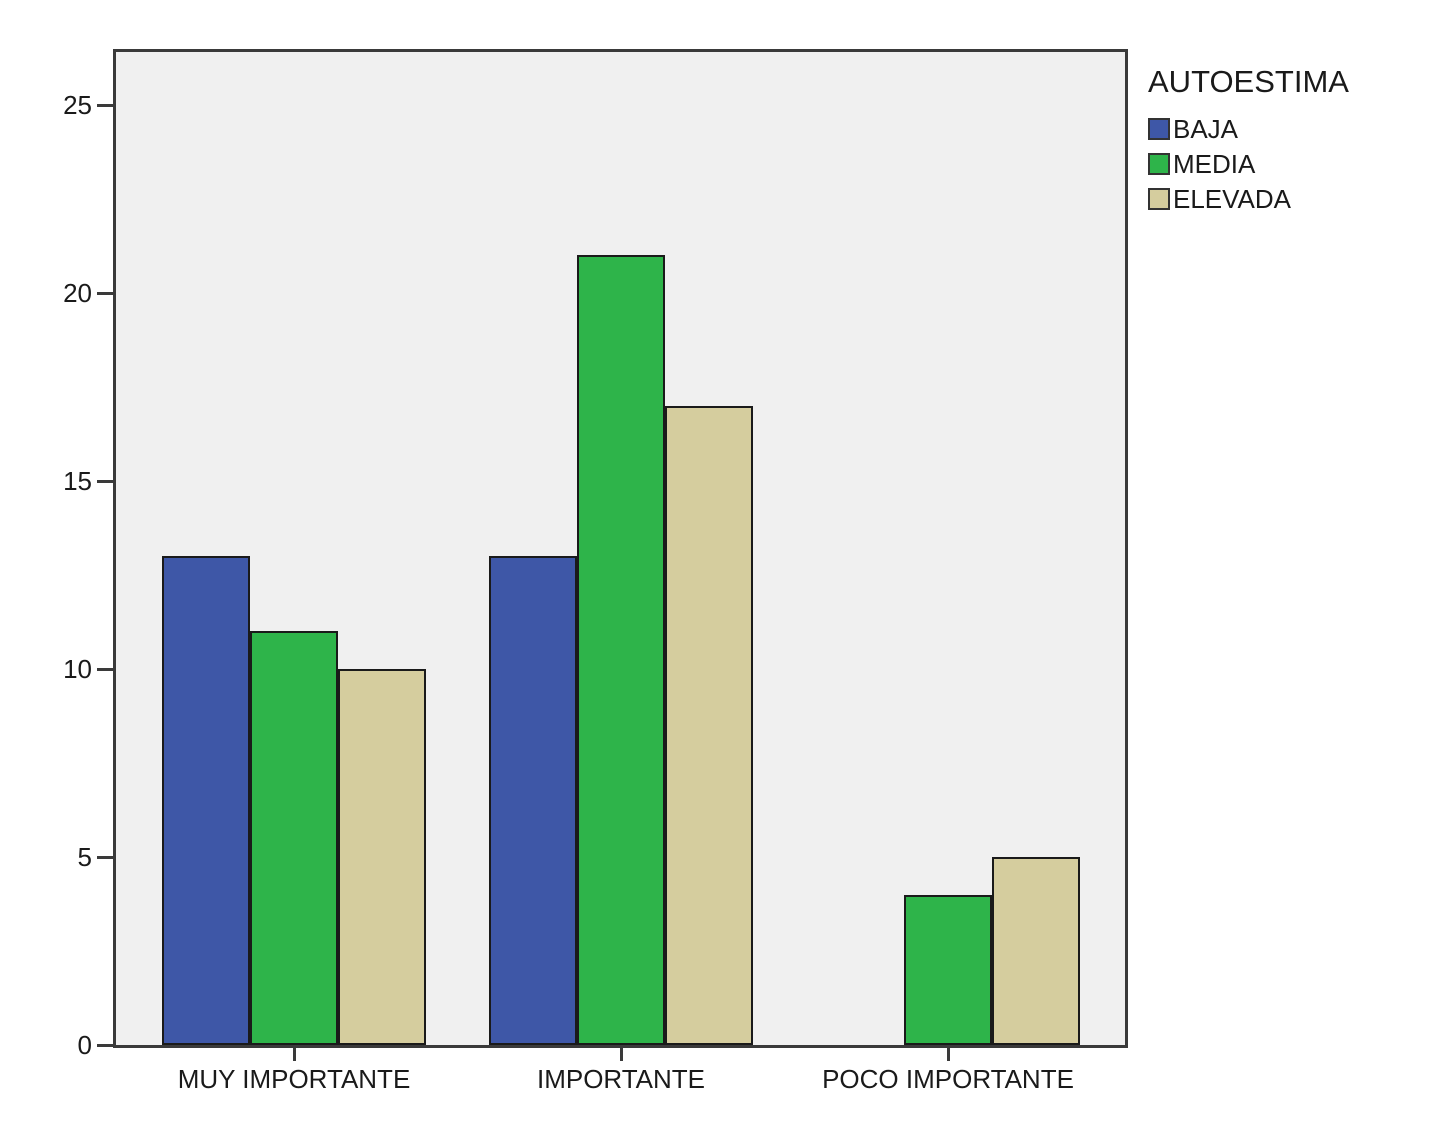 This screenshot has width=1430, height=1138. What do you see at coordinates (1159, 199) in the screenshot?
I see `legend-swatch-elevada` at bounding box center [1159, 199].